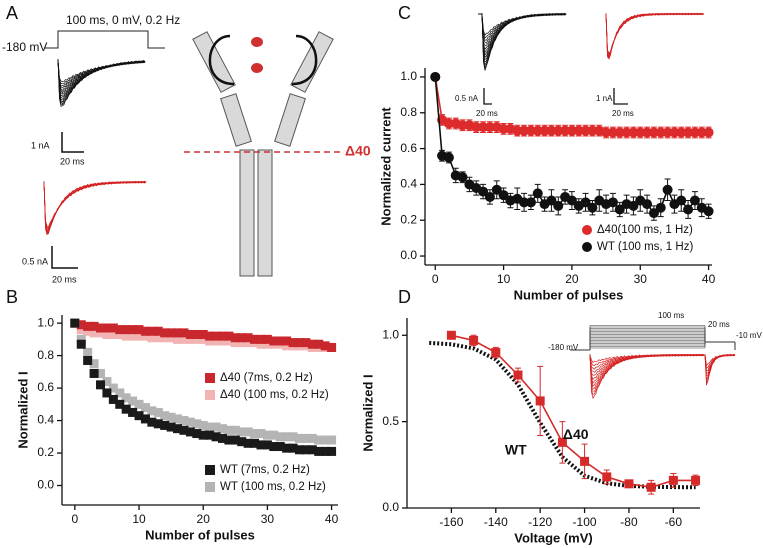 Image resolution: width=763 pixels, height=548 pixels. What do you see at coordinates (563, 347) in the screenshot?
I see `inset-label: -180 mV` at bounding box center [563, 347].